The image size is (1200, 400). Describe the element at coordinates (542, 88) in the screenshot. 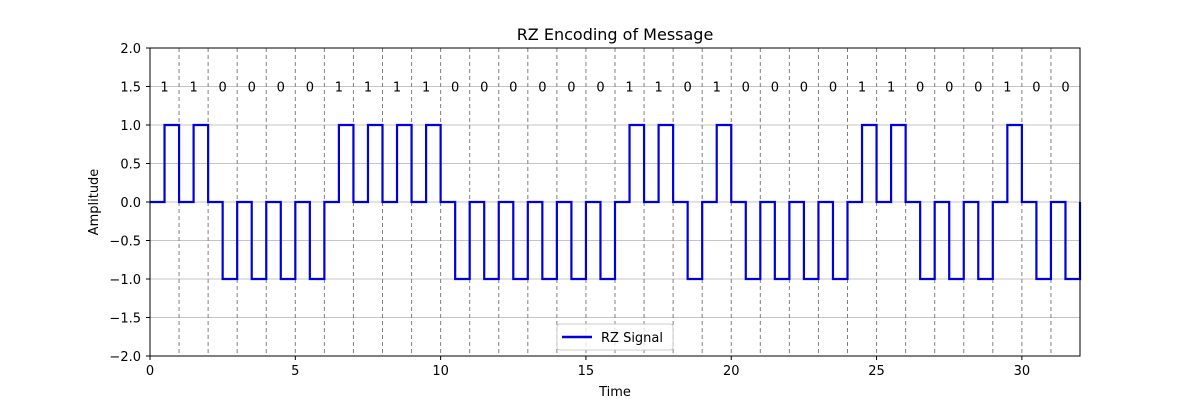

I see `bit-label-13: 0` at that location.